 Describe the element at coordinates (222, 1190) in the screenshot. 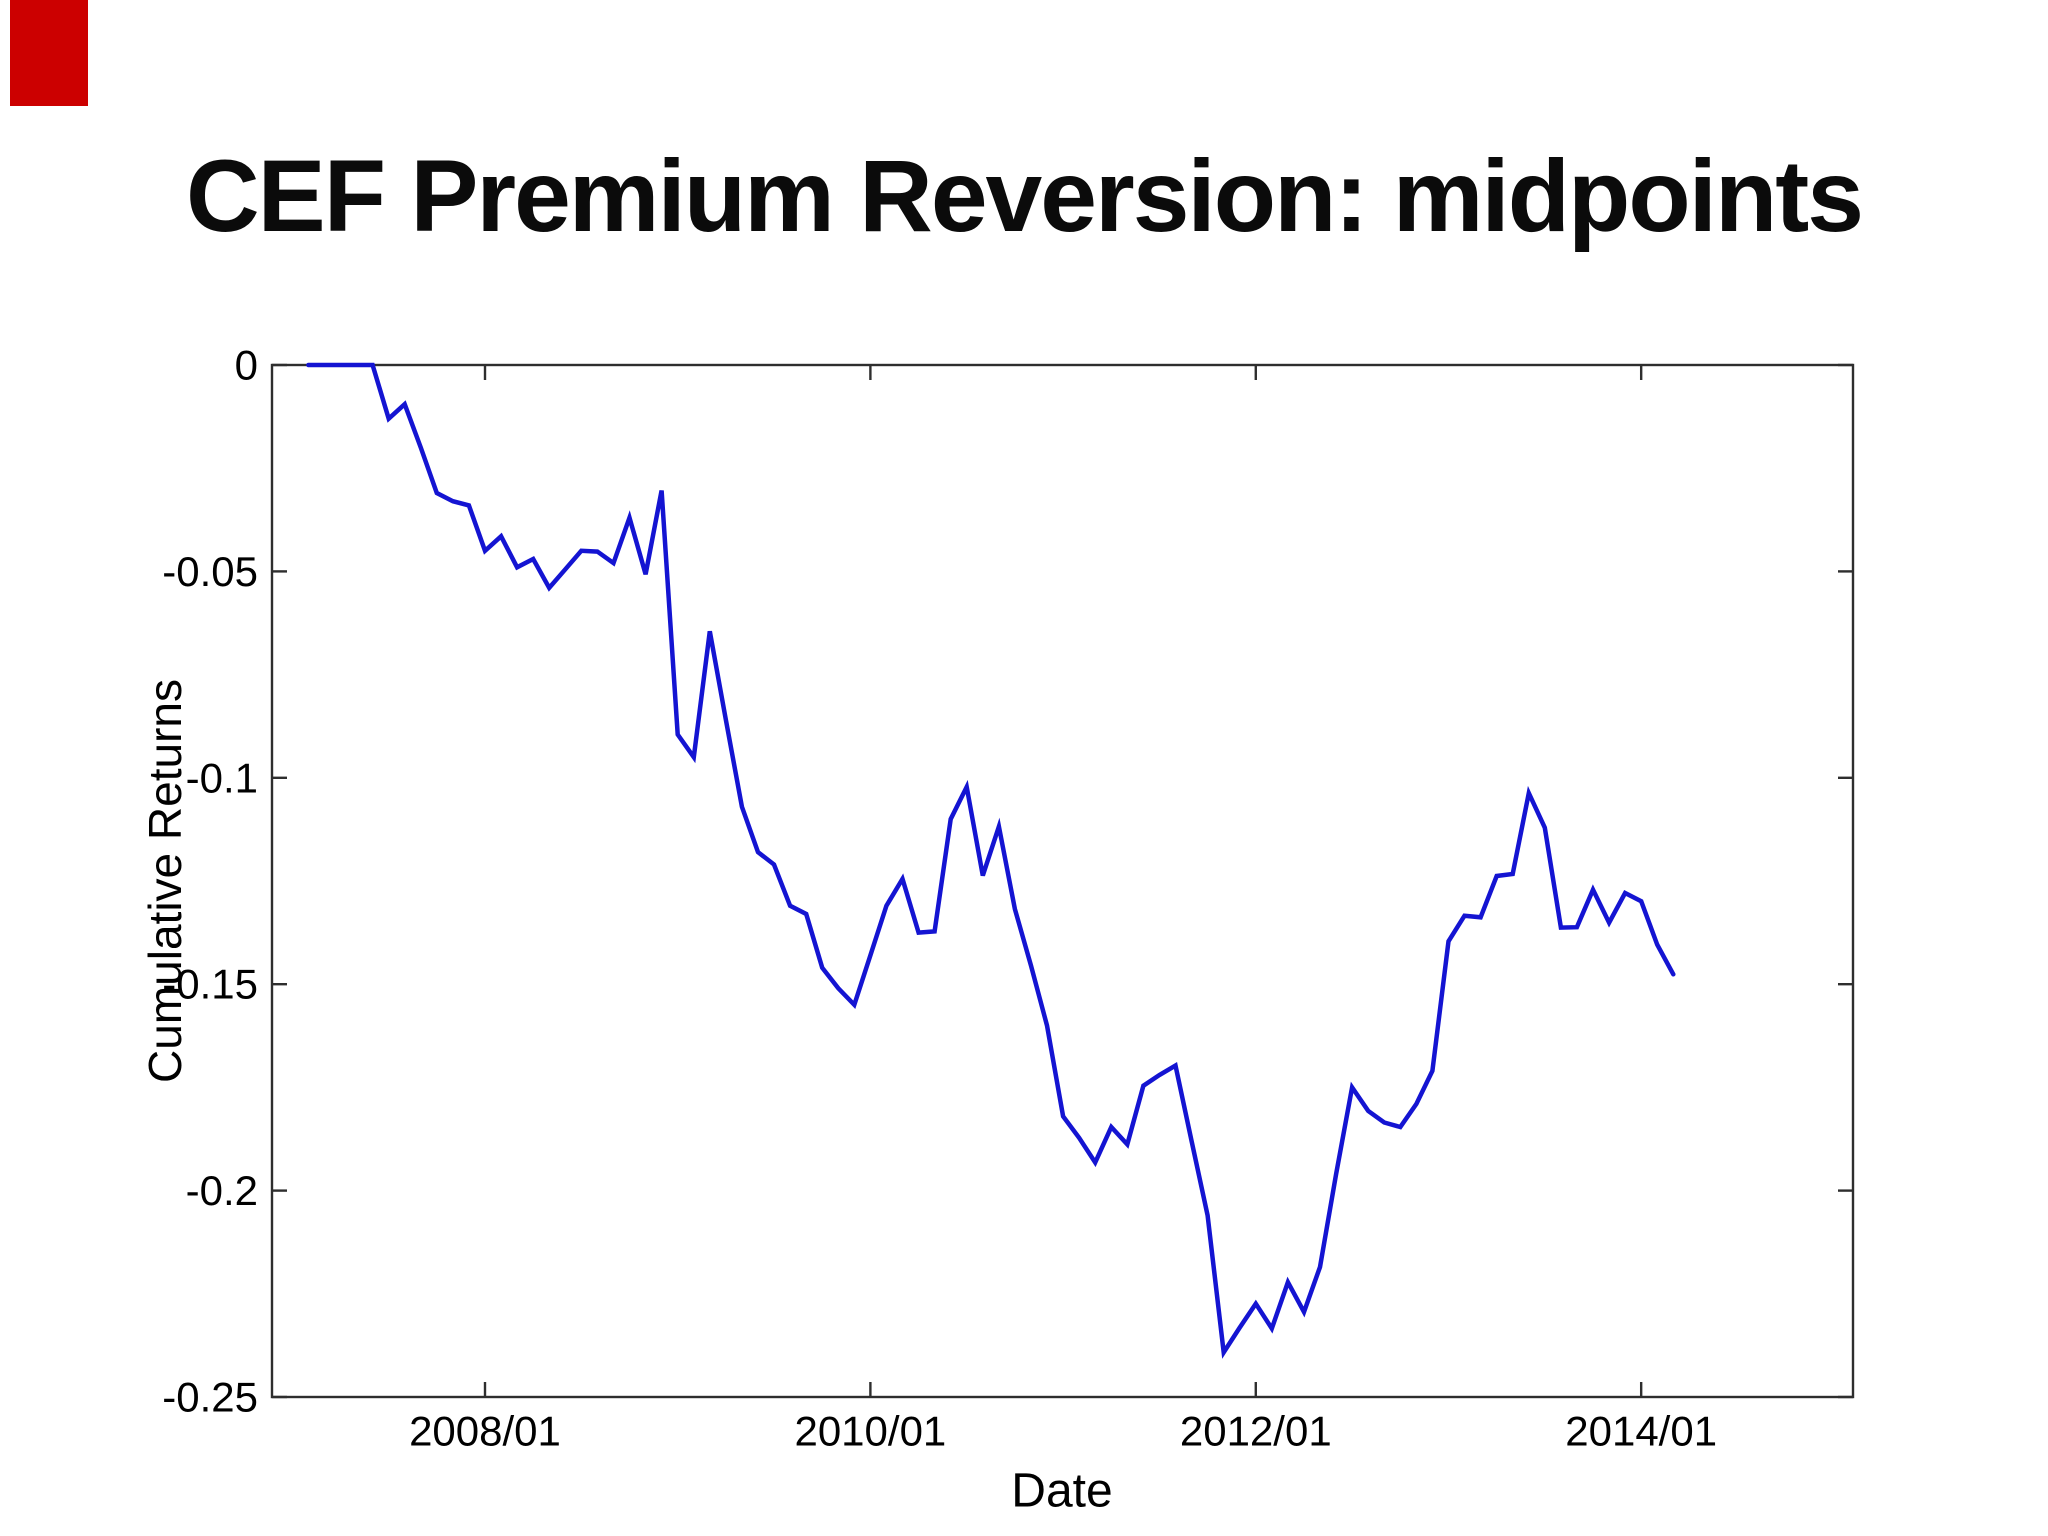

I see `y-tick-label: -0.2` at that location.